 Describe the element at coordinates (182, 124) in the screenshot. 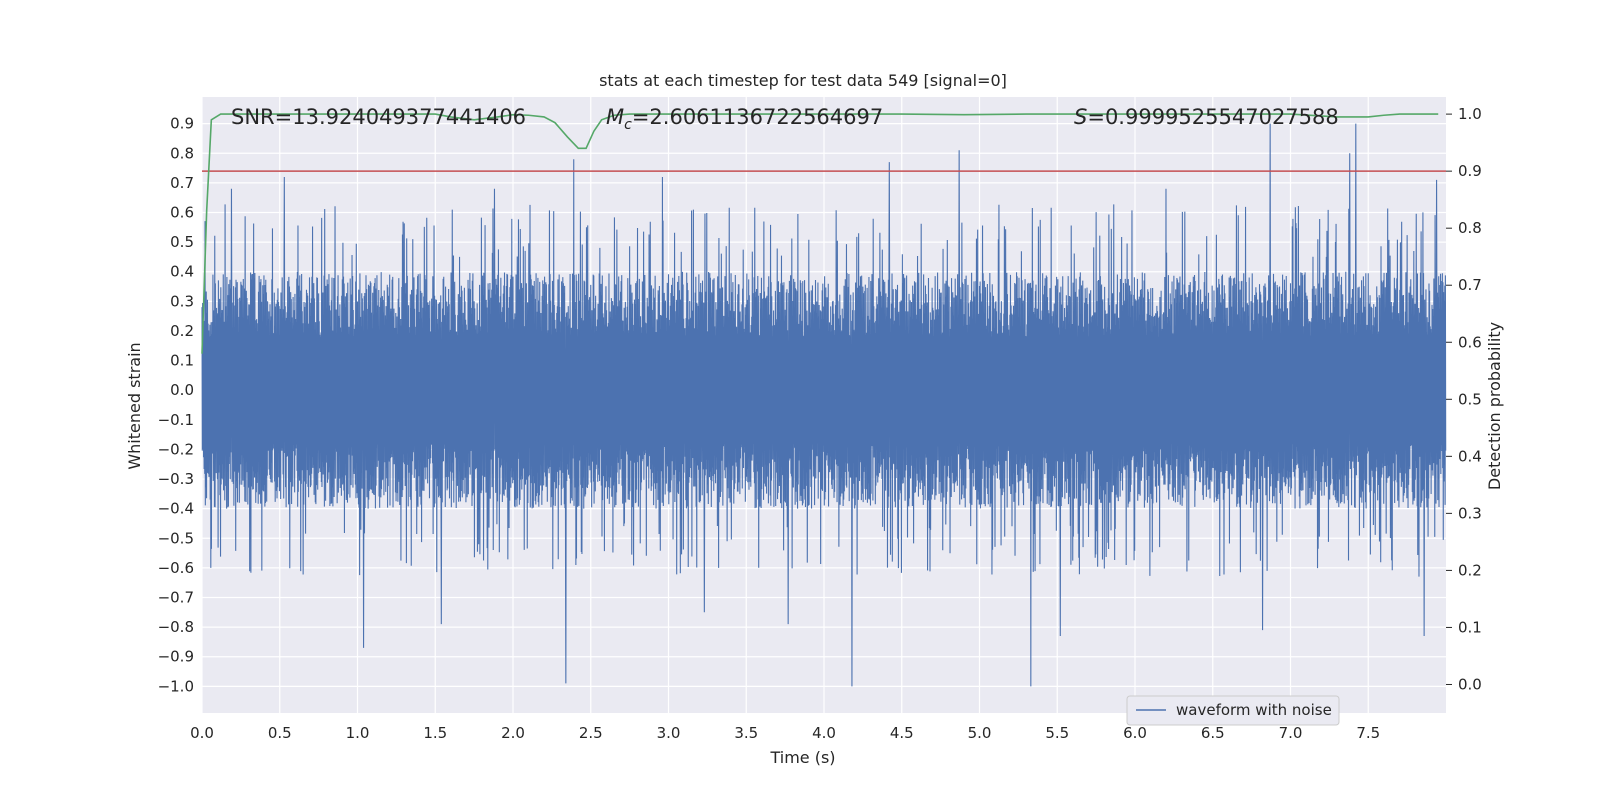

I see `y-left-tick-label: 0.9` at that location.